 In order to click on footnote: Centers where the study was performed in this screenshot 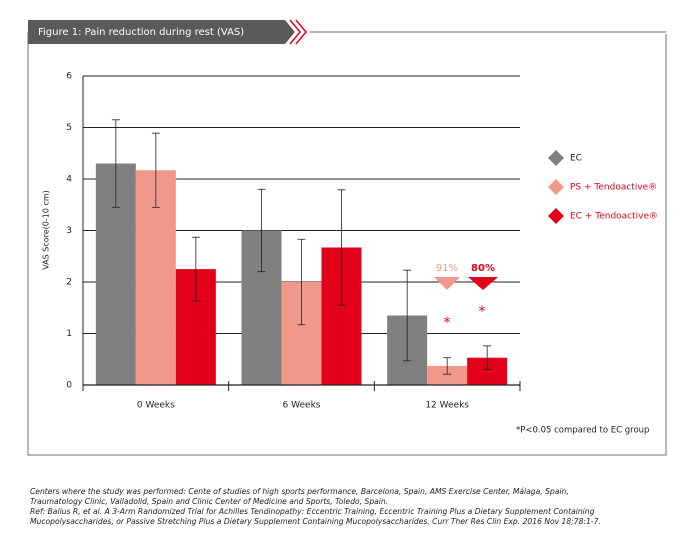, I will do `click(299, 491)`.